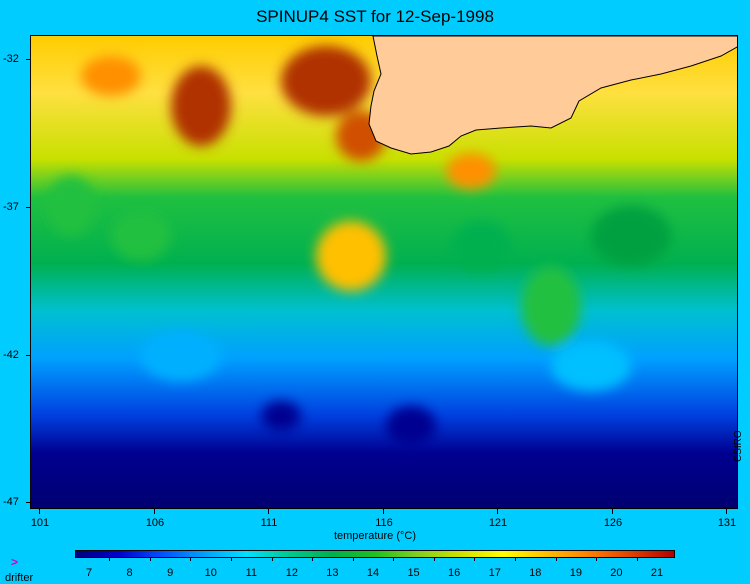 This screenshot has width=750, height=584. I want to click on lon-label-101: 101, so click(40, 523).